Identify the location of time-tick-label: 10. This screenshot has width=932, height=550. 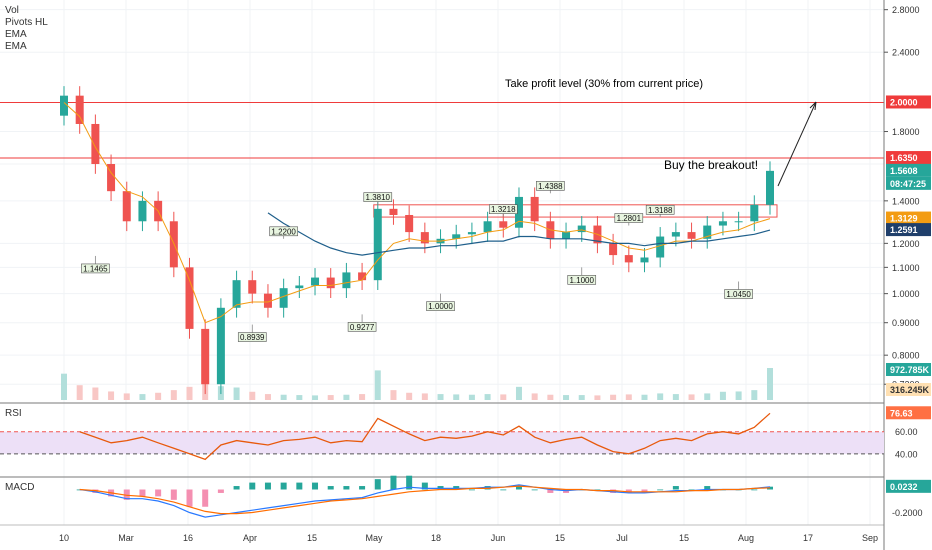
(64, 538).